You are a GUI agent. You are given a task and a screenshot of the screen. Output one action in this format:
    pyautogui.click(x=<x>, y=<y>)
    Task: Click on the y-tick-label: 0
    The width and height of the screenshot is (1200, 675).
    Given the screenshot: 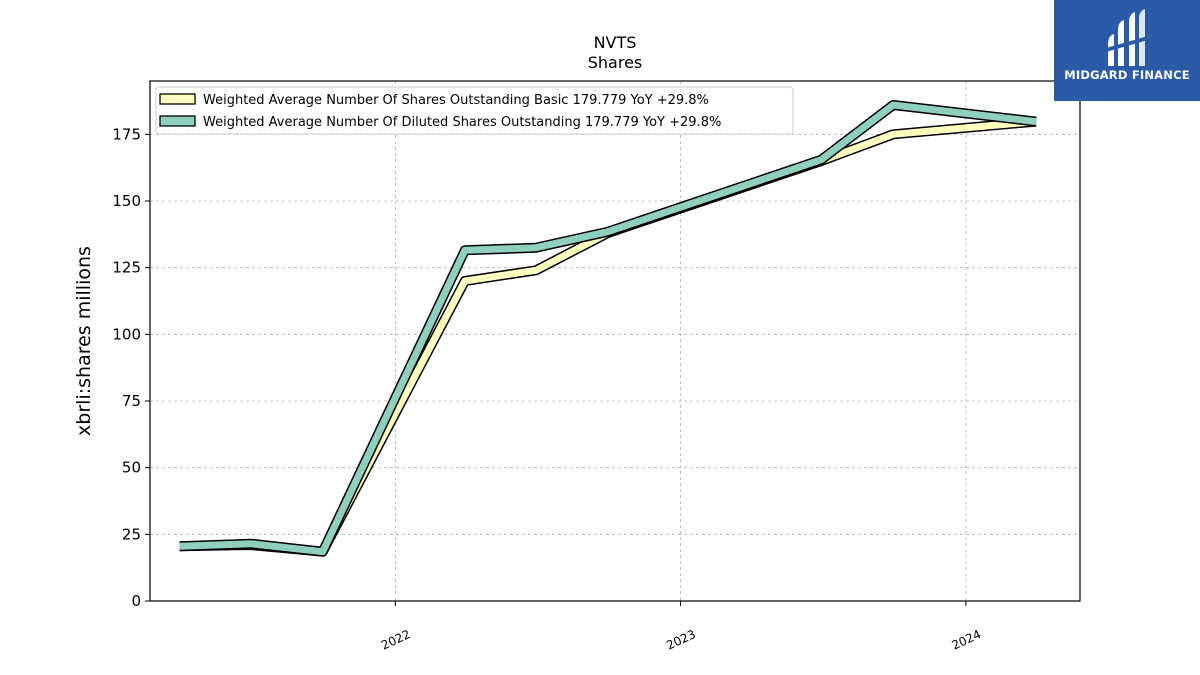 What is the action you would take?
    pyautogui.click(x=136, y=601)
    